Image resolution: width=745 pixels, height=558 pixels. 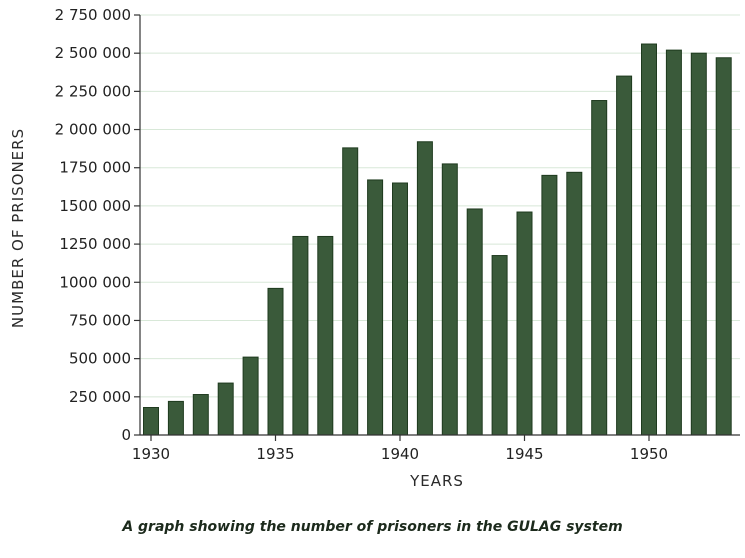 I want to click on x-ticks: 1930 1935 1940 1945 1950, so click(x=400, y=449).